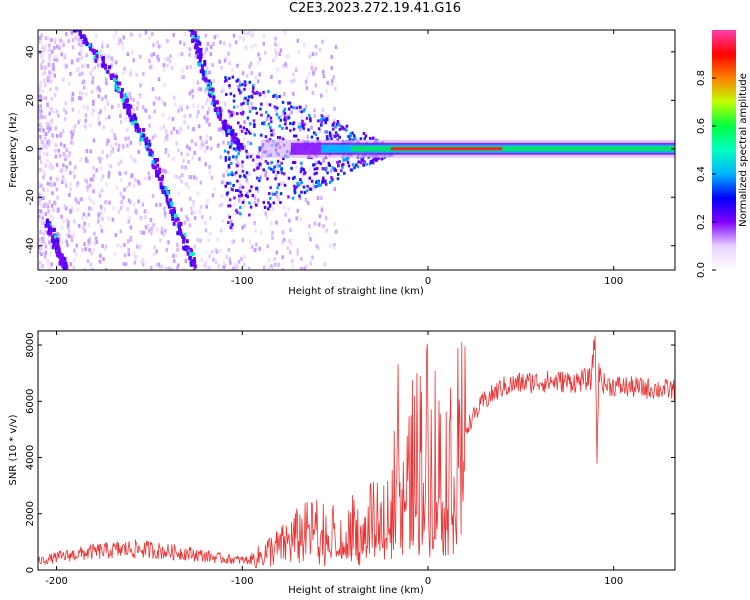 The height and width of the screenshot is (600, 750). What do you see at coordinates (13, 150) in the screenshot?
I see `spectrogram-y-label: Frequency (Hz)` at bounding box center [13, 150].